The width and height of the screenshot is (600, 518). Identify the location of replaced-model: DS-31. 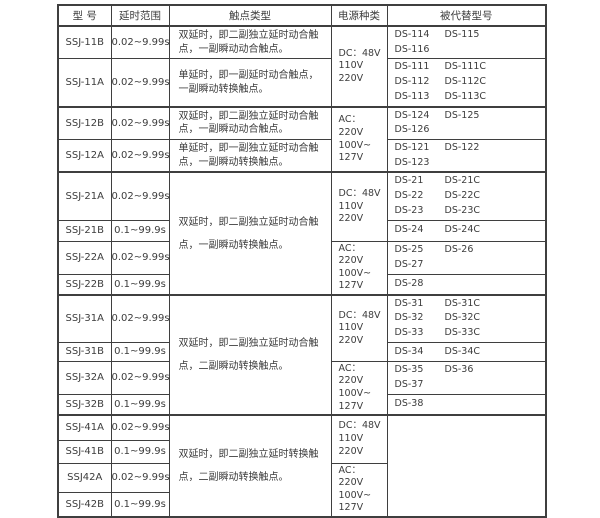
(409, 303).